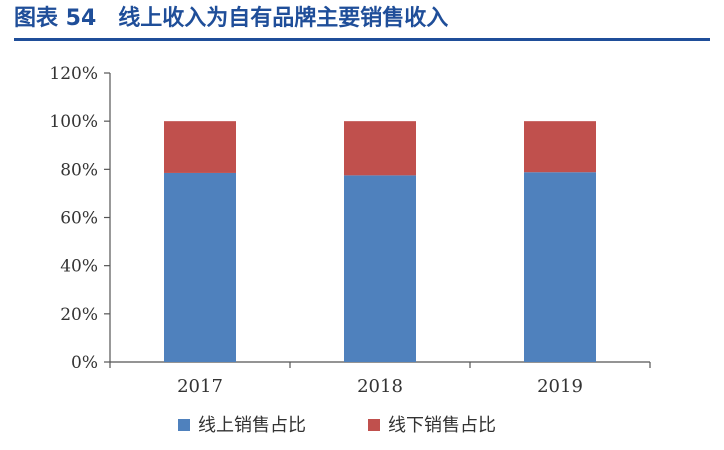  What do you see at coordinates (560, 147) in the screenshot?
I see `bar-offline-2019` at bounding box center [560, 147].